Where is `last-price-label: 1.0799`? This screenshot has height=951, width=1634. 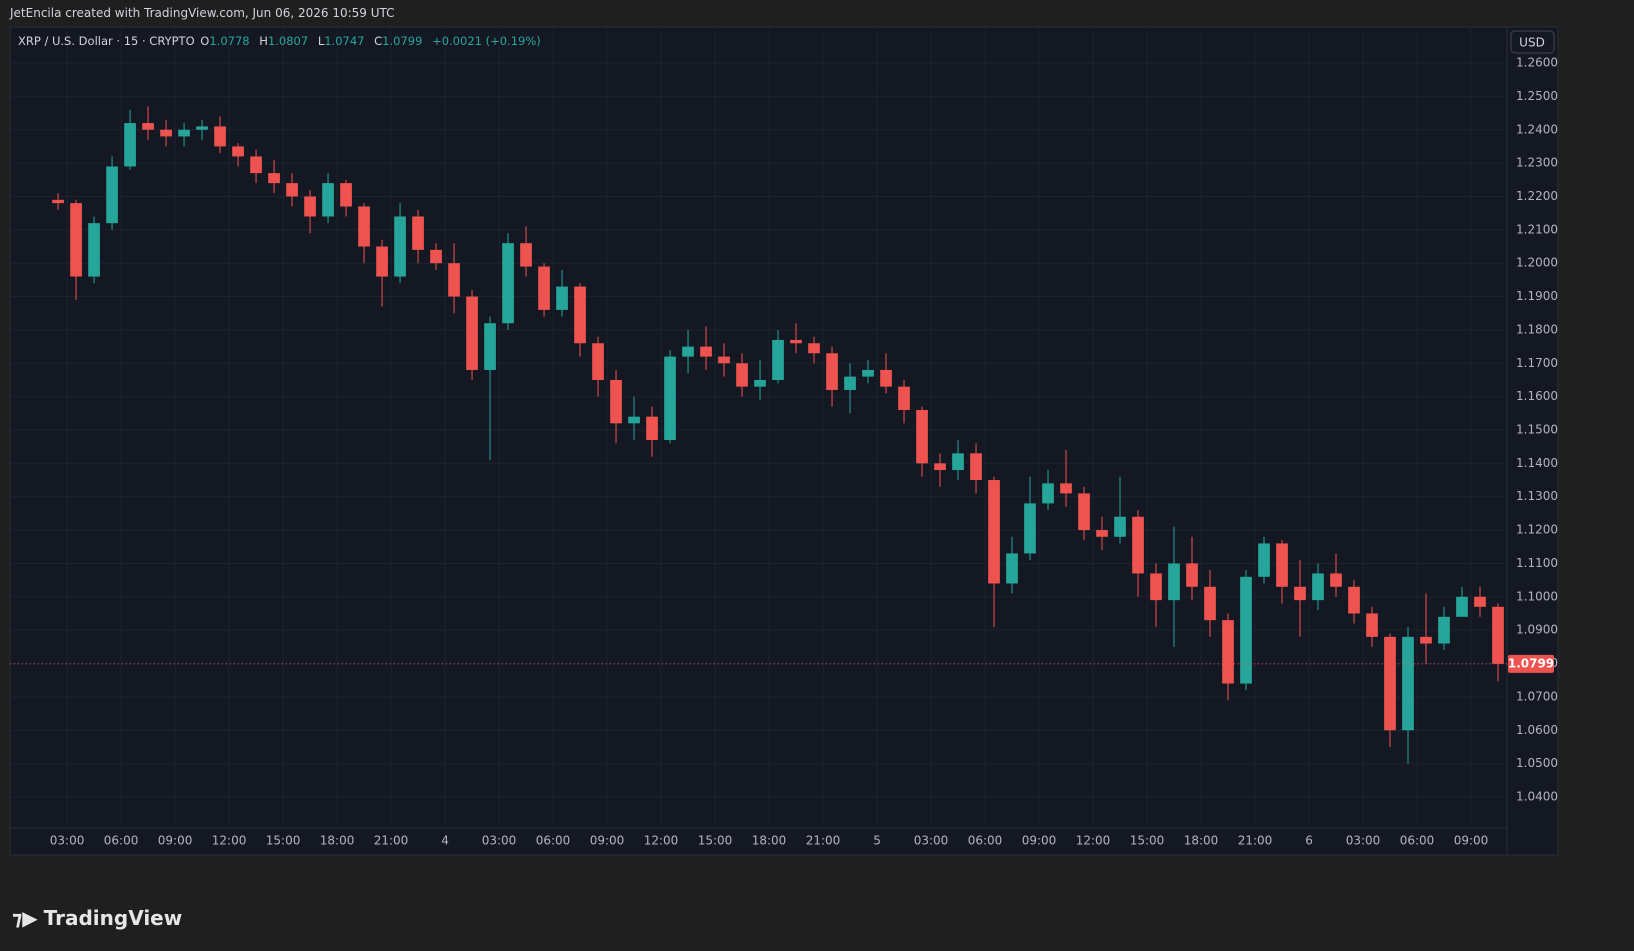 last-price-label: 1.0799 is located at coordinates (1531, 663).